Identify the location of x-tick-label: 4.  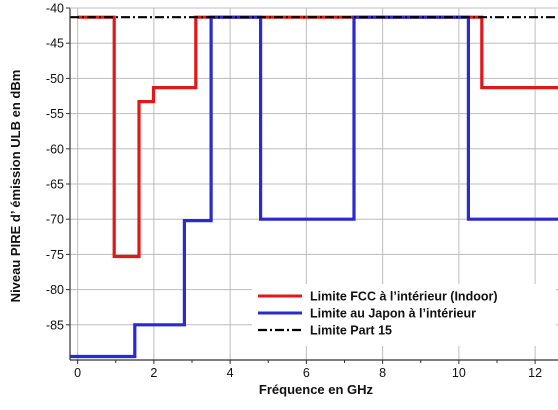
(230, 373).